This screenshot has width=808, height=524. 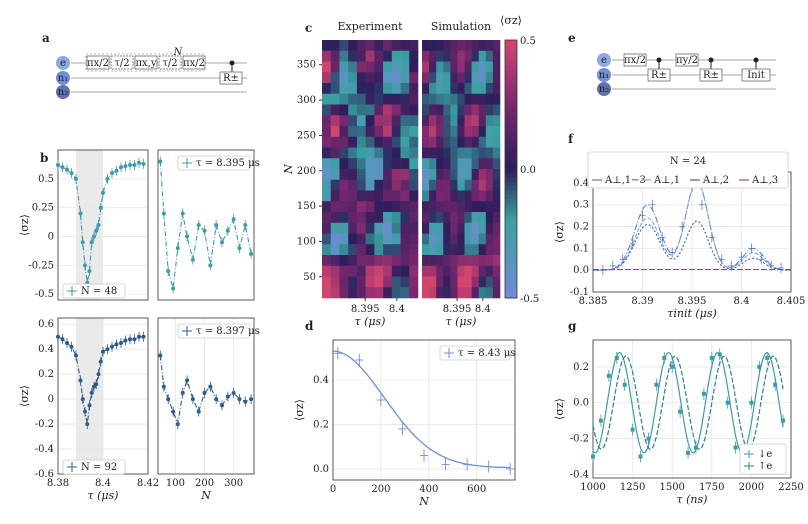 What do you see at coordinates (63, 78) in the screenshot?
I see `qubit-label: n₁` at bounding box center [63, 78].